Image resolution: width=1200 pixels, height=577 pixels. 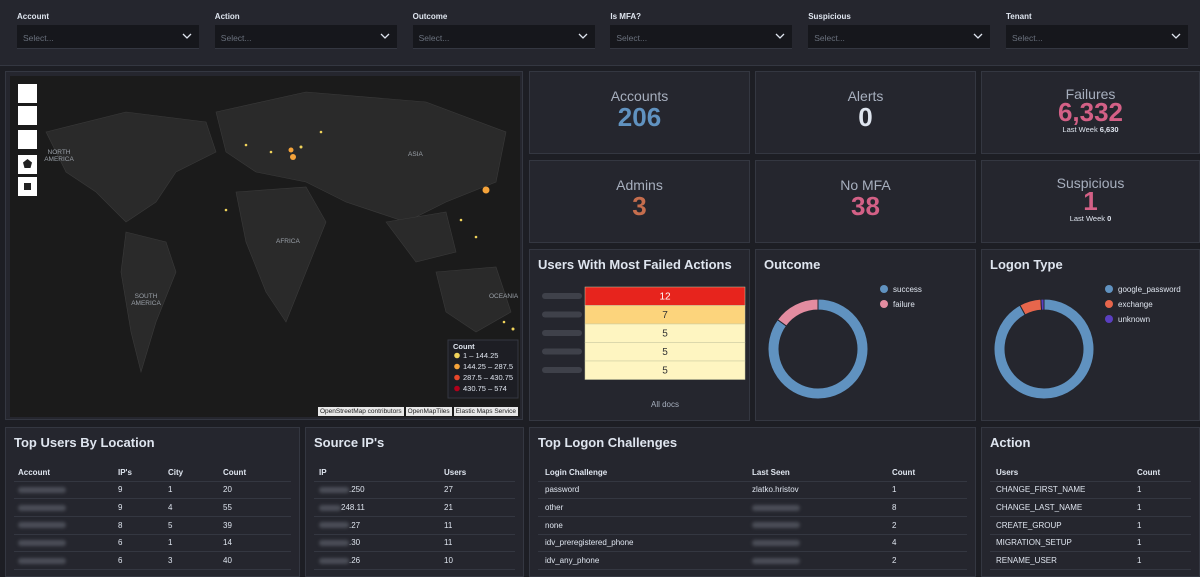 I want to click on metric-label: Alerts, so click(x=865, y=96).